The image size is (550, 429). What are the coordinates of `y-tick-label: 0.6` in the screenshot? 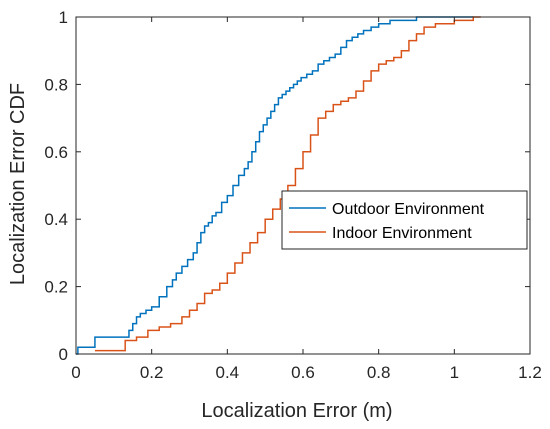 It's located at (56, 152).